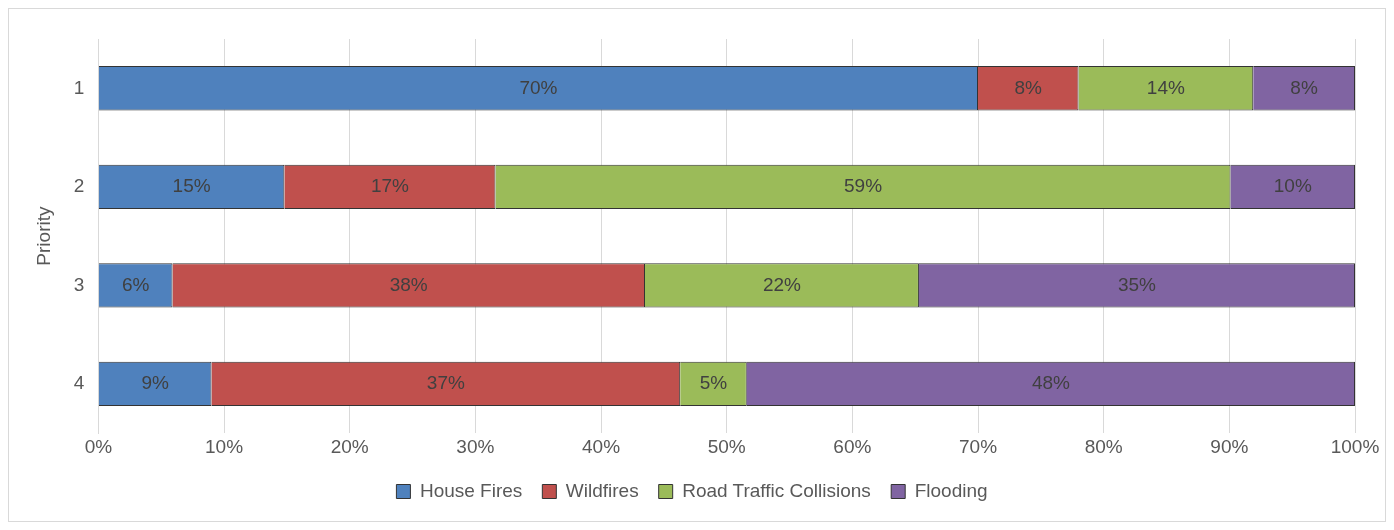 The height and width of the screenshot is (530, 1394). Describe the element at coordinates (408, 284) in the screenshot. I see `data-label: 38%` at that location.